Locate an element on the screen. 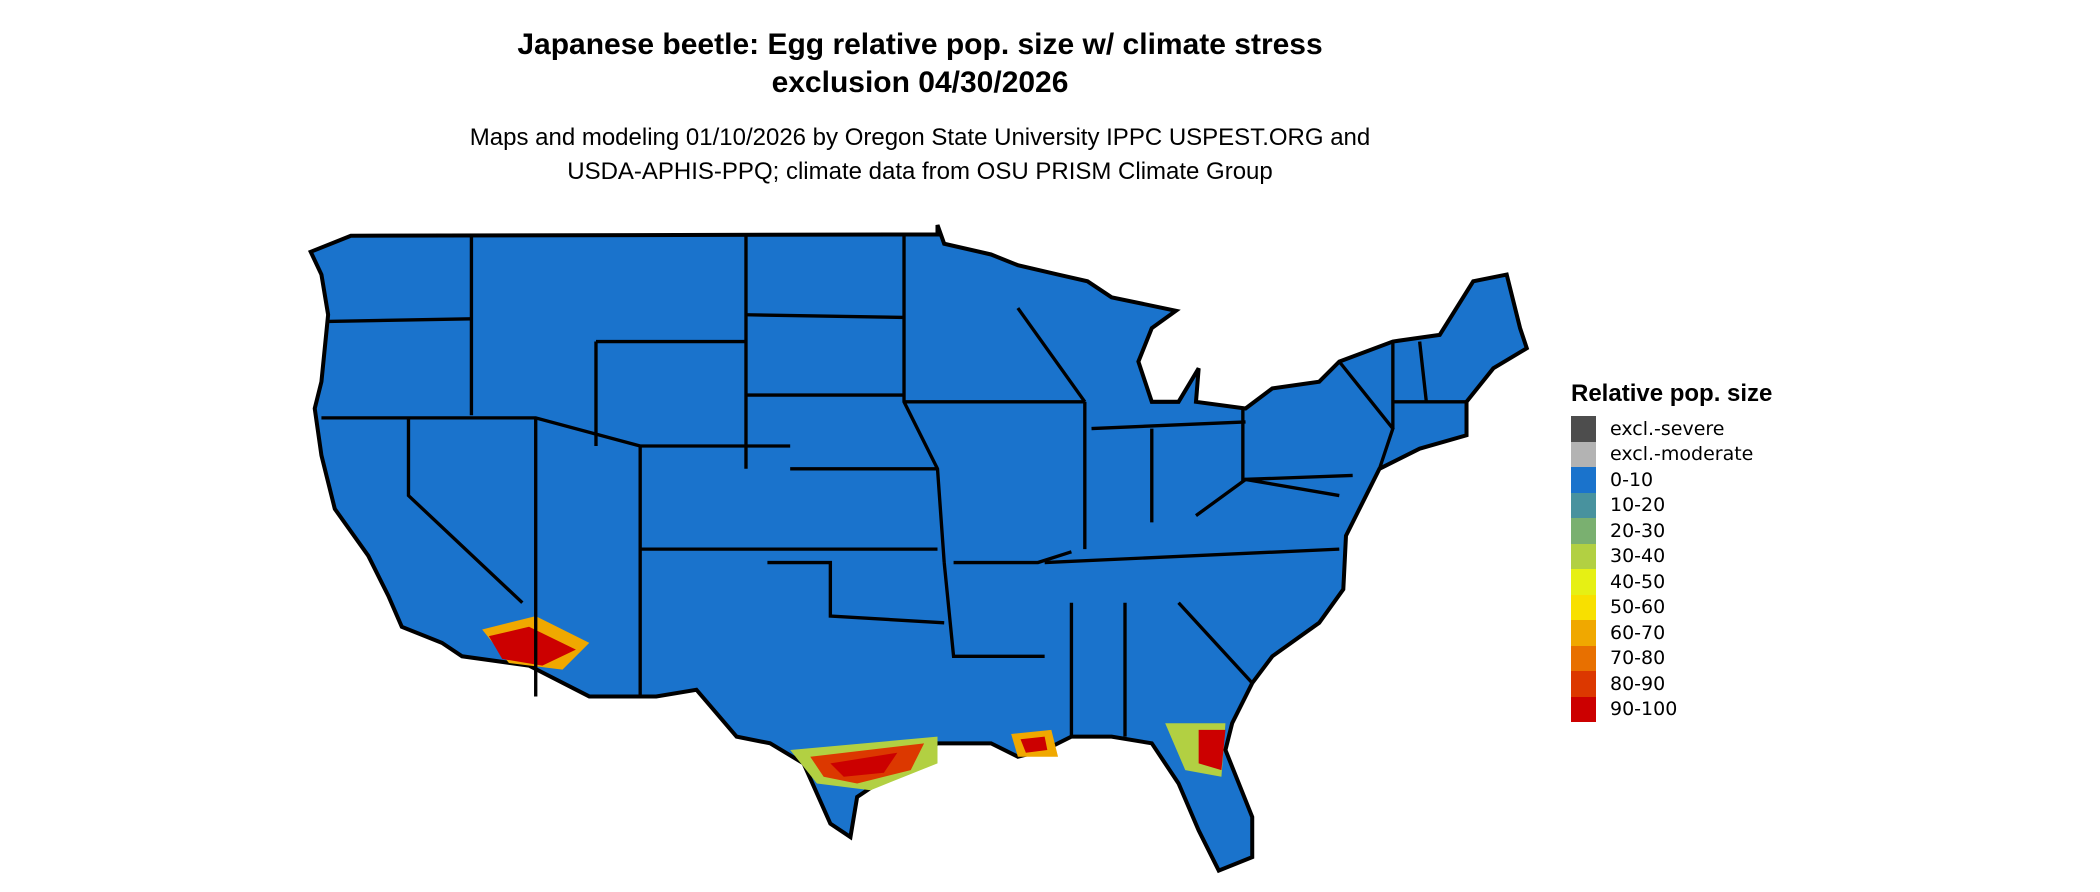 This screenshot has height=892, width=2100. legend-item: 90-100 is located at coordinates (1671, 709).